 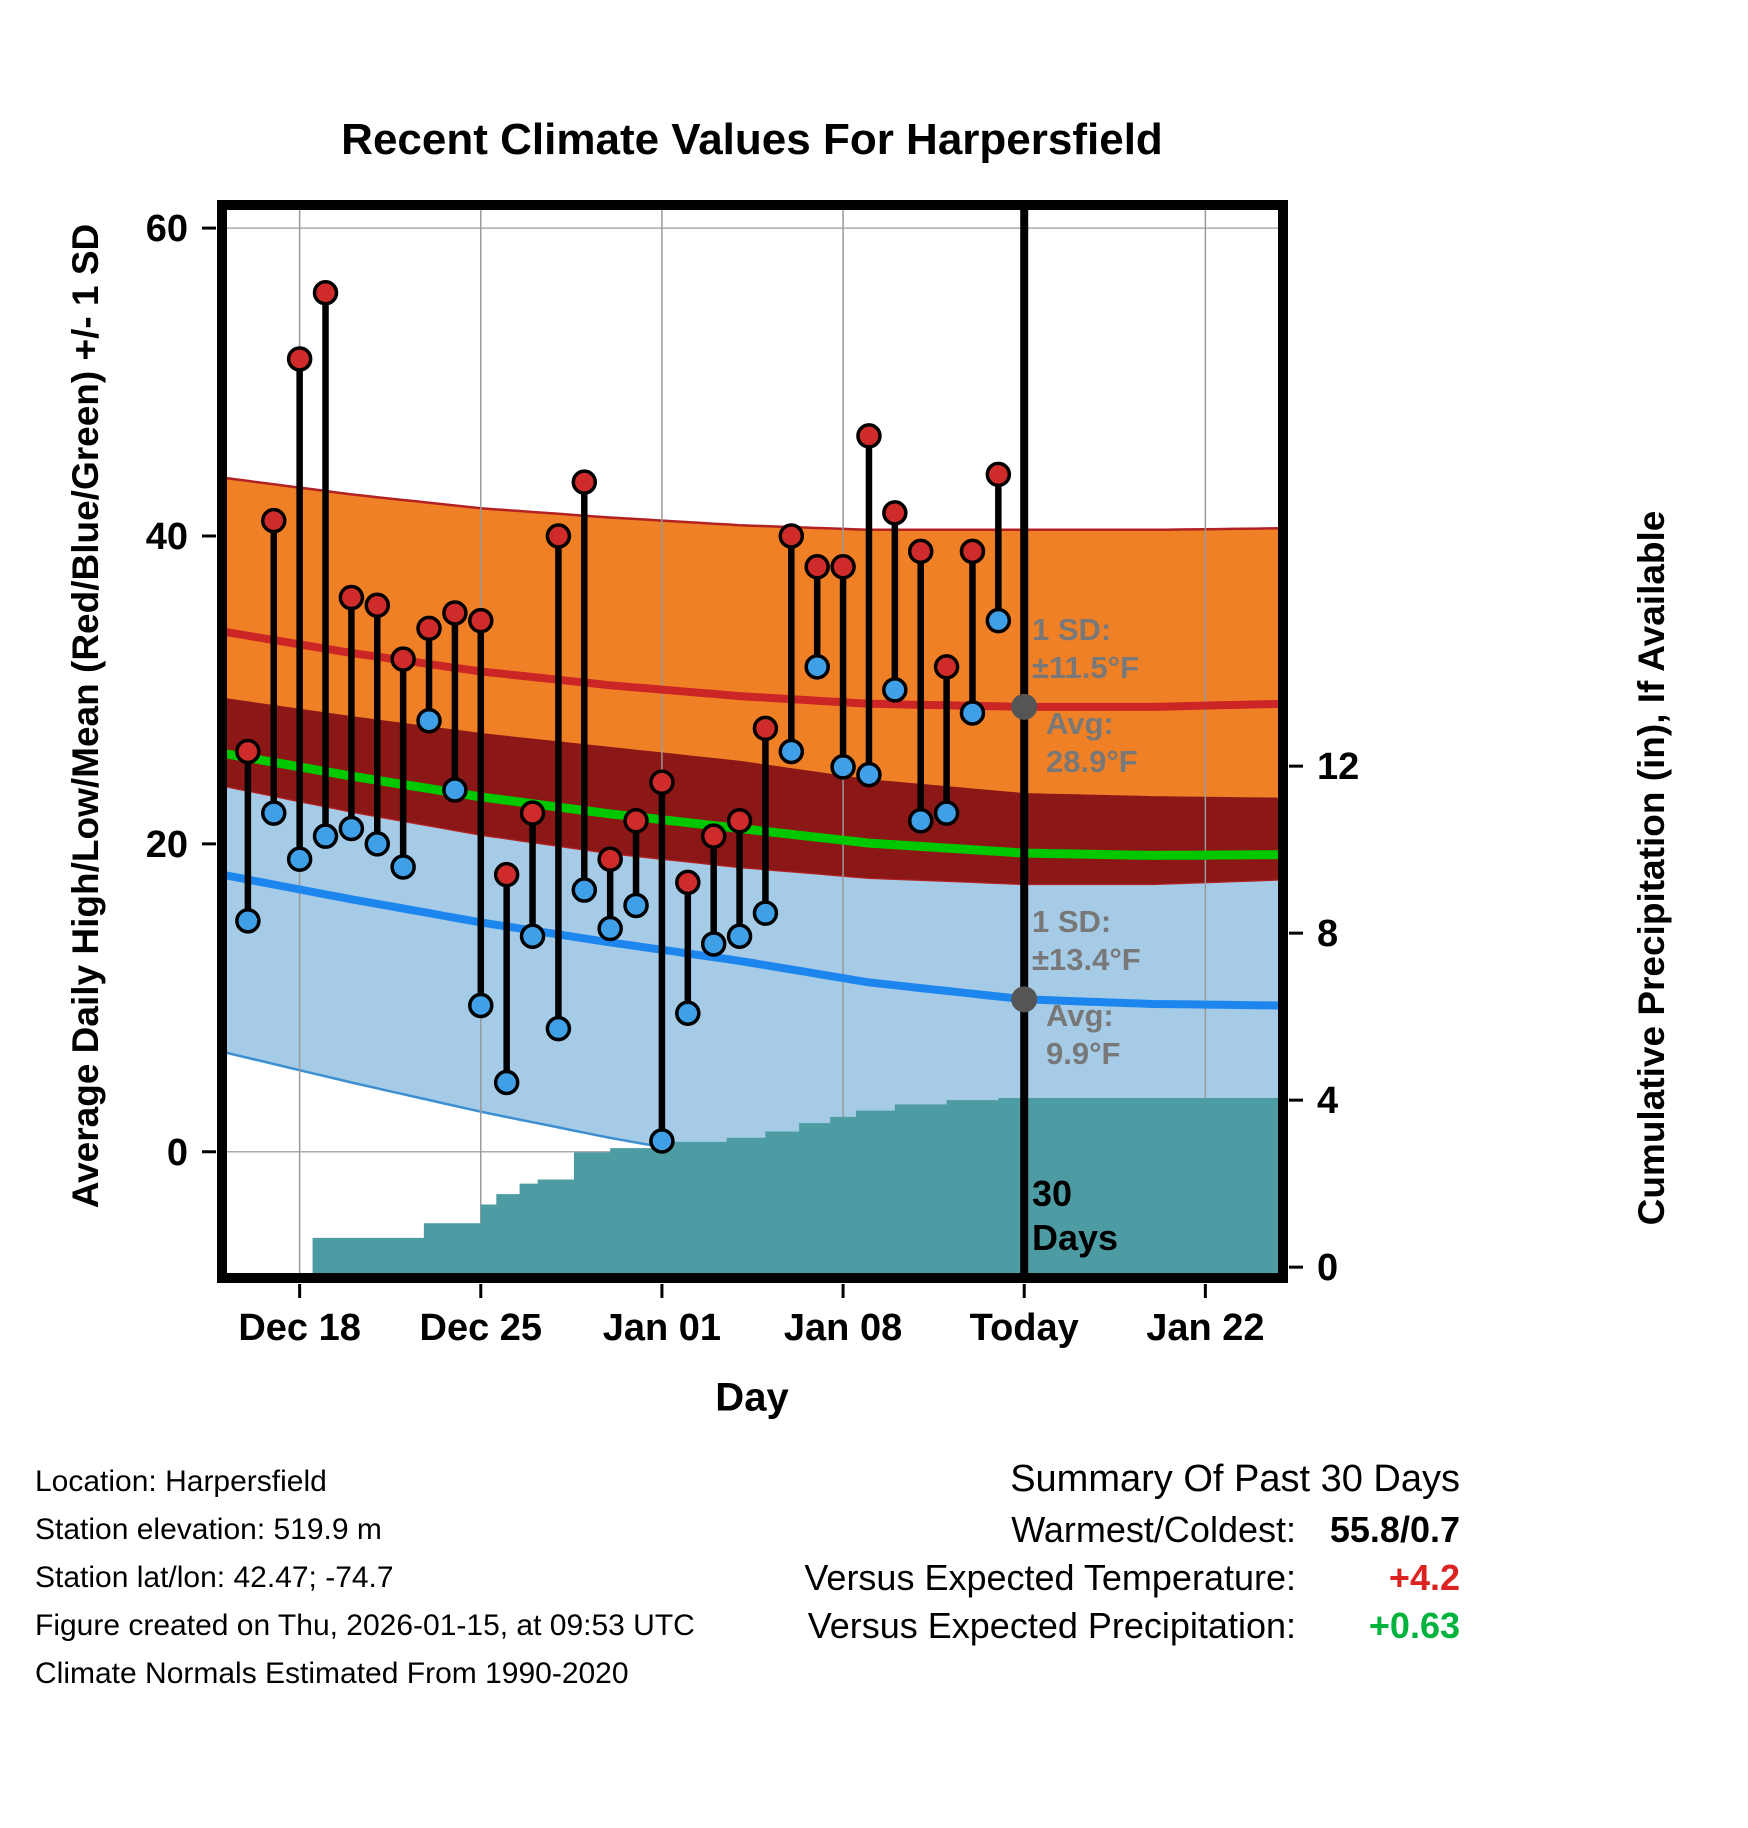 I want to click on x-tick-label-jan-22: Jan 22, so click(x=1205, y=1328).